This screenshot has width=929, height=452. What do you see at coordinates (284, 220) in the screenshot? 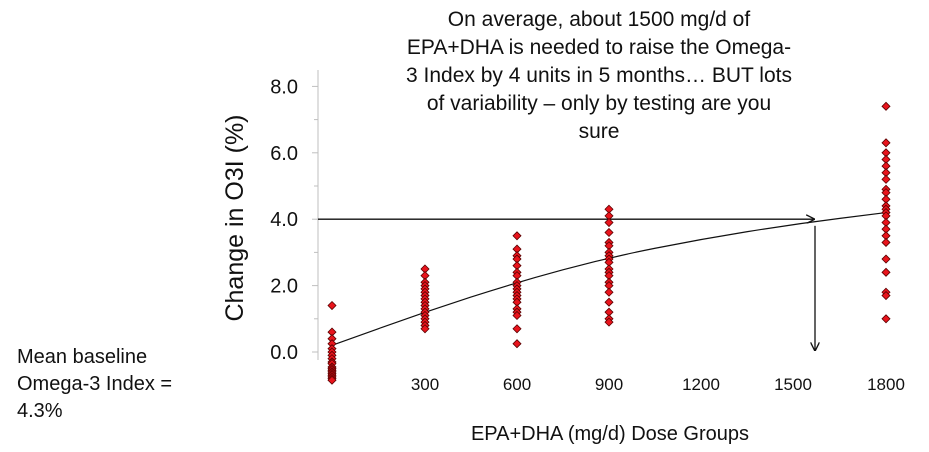
I see `y-tick-label: 4.0` at bounding box center [284, 220].